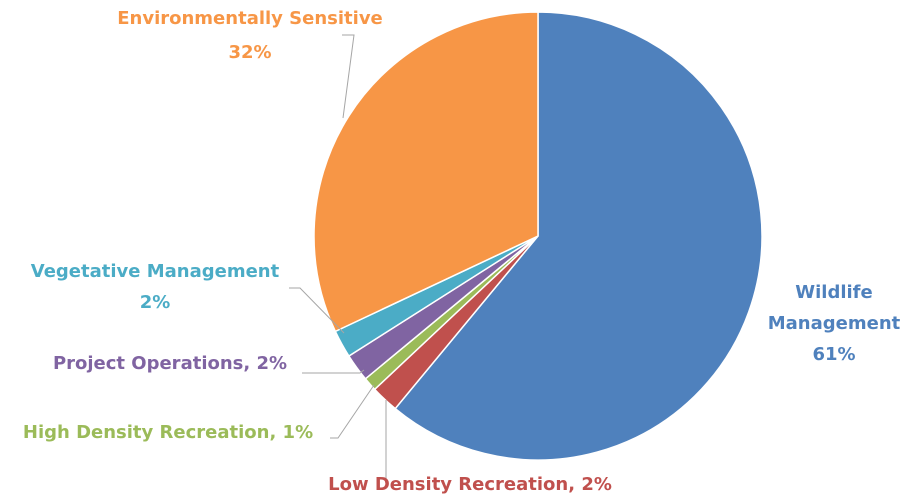 The height and width of the screenshot is (498, 909). I want to click on data-label-line: Management, so click(834, 323).